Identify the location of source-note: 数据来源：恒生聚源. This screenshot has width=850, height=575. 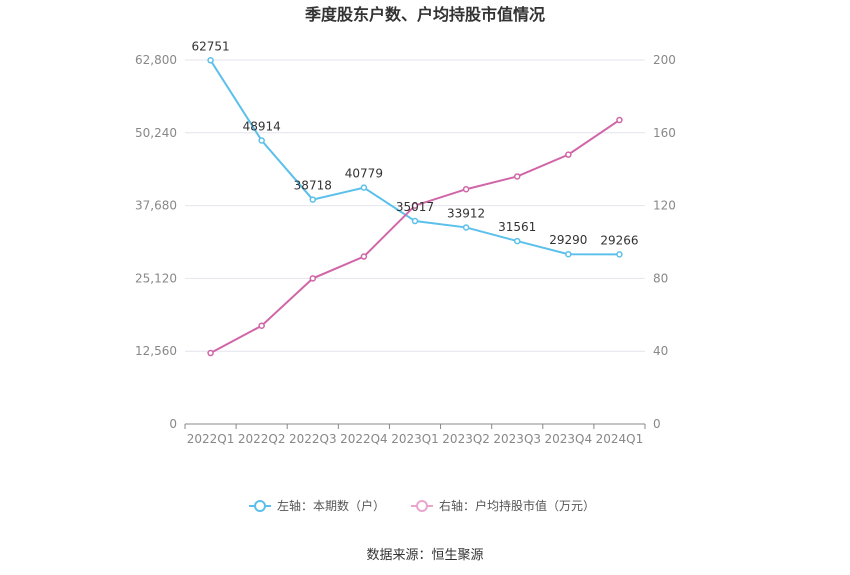
(424, 555).